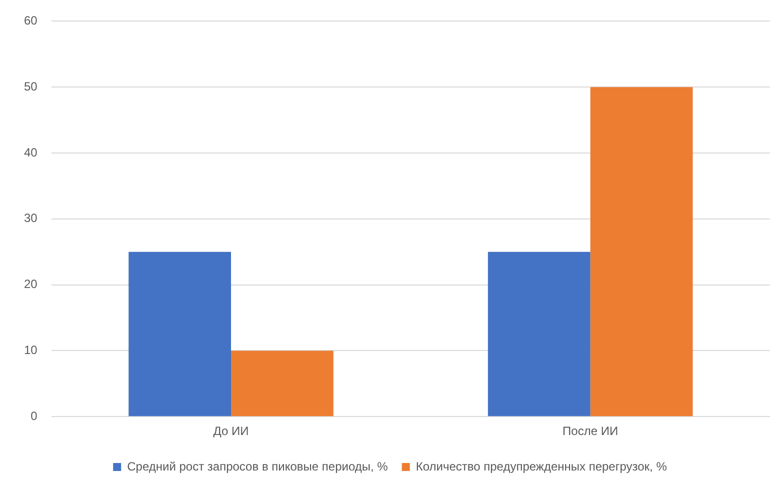 This screenshot has height=485, width=774. I want to click on legend-label: Количество предупрежденных перегрузок, %, so click(542, 466).